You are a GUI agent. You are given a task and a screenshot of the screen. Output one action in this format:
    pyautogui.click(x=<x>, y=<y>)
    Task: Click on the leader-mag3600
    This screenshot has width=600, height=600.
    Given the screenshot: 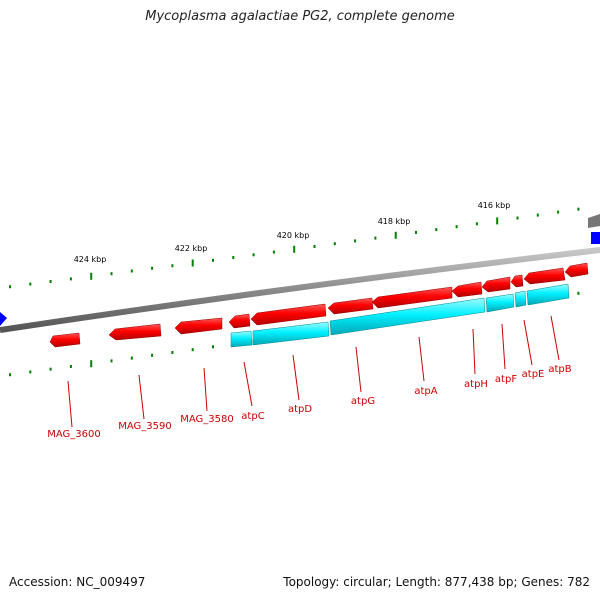 What is the action you would take?
    pyautogui.click(x=70, y=404)
    